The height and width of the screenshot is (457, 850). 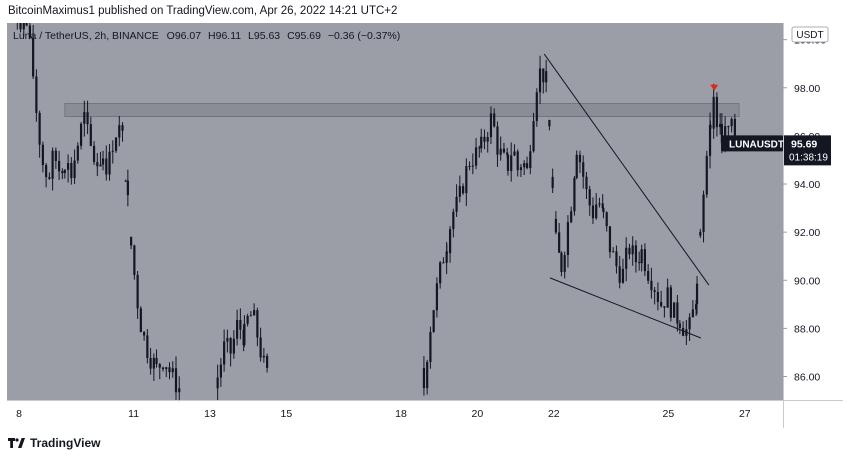 I want to click on currency-badge-box, so click(x=810, y=34).